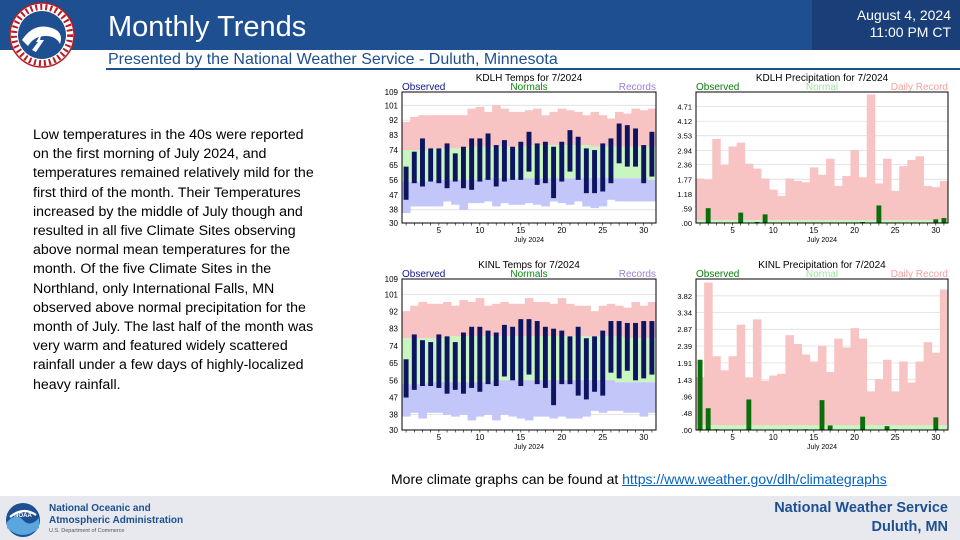 This screenshot has width=960, height=540. What do you see at coordinates (116, 520) in the screenshot?
I see `noaa-line2: Atmospheric Administration` at bounding box center [116, 520].